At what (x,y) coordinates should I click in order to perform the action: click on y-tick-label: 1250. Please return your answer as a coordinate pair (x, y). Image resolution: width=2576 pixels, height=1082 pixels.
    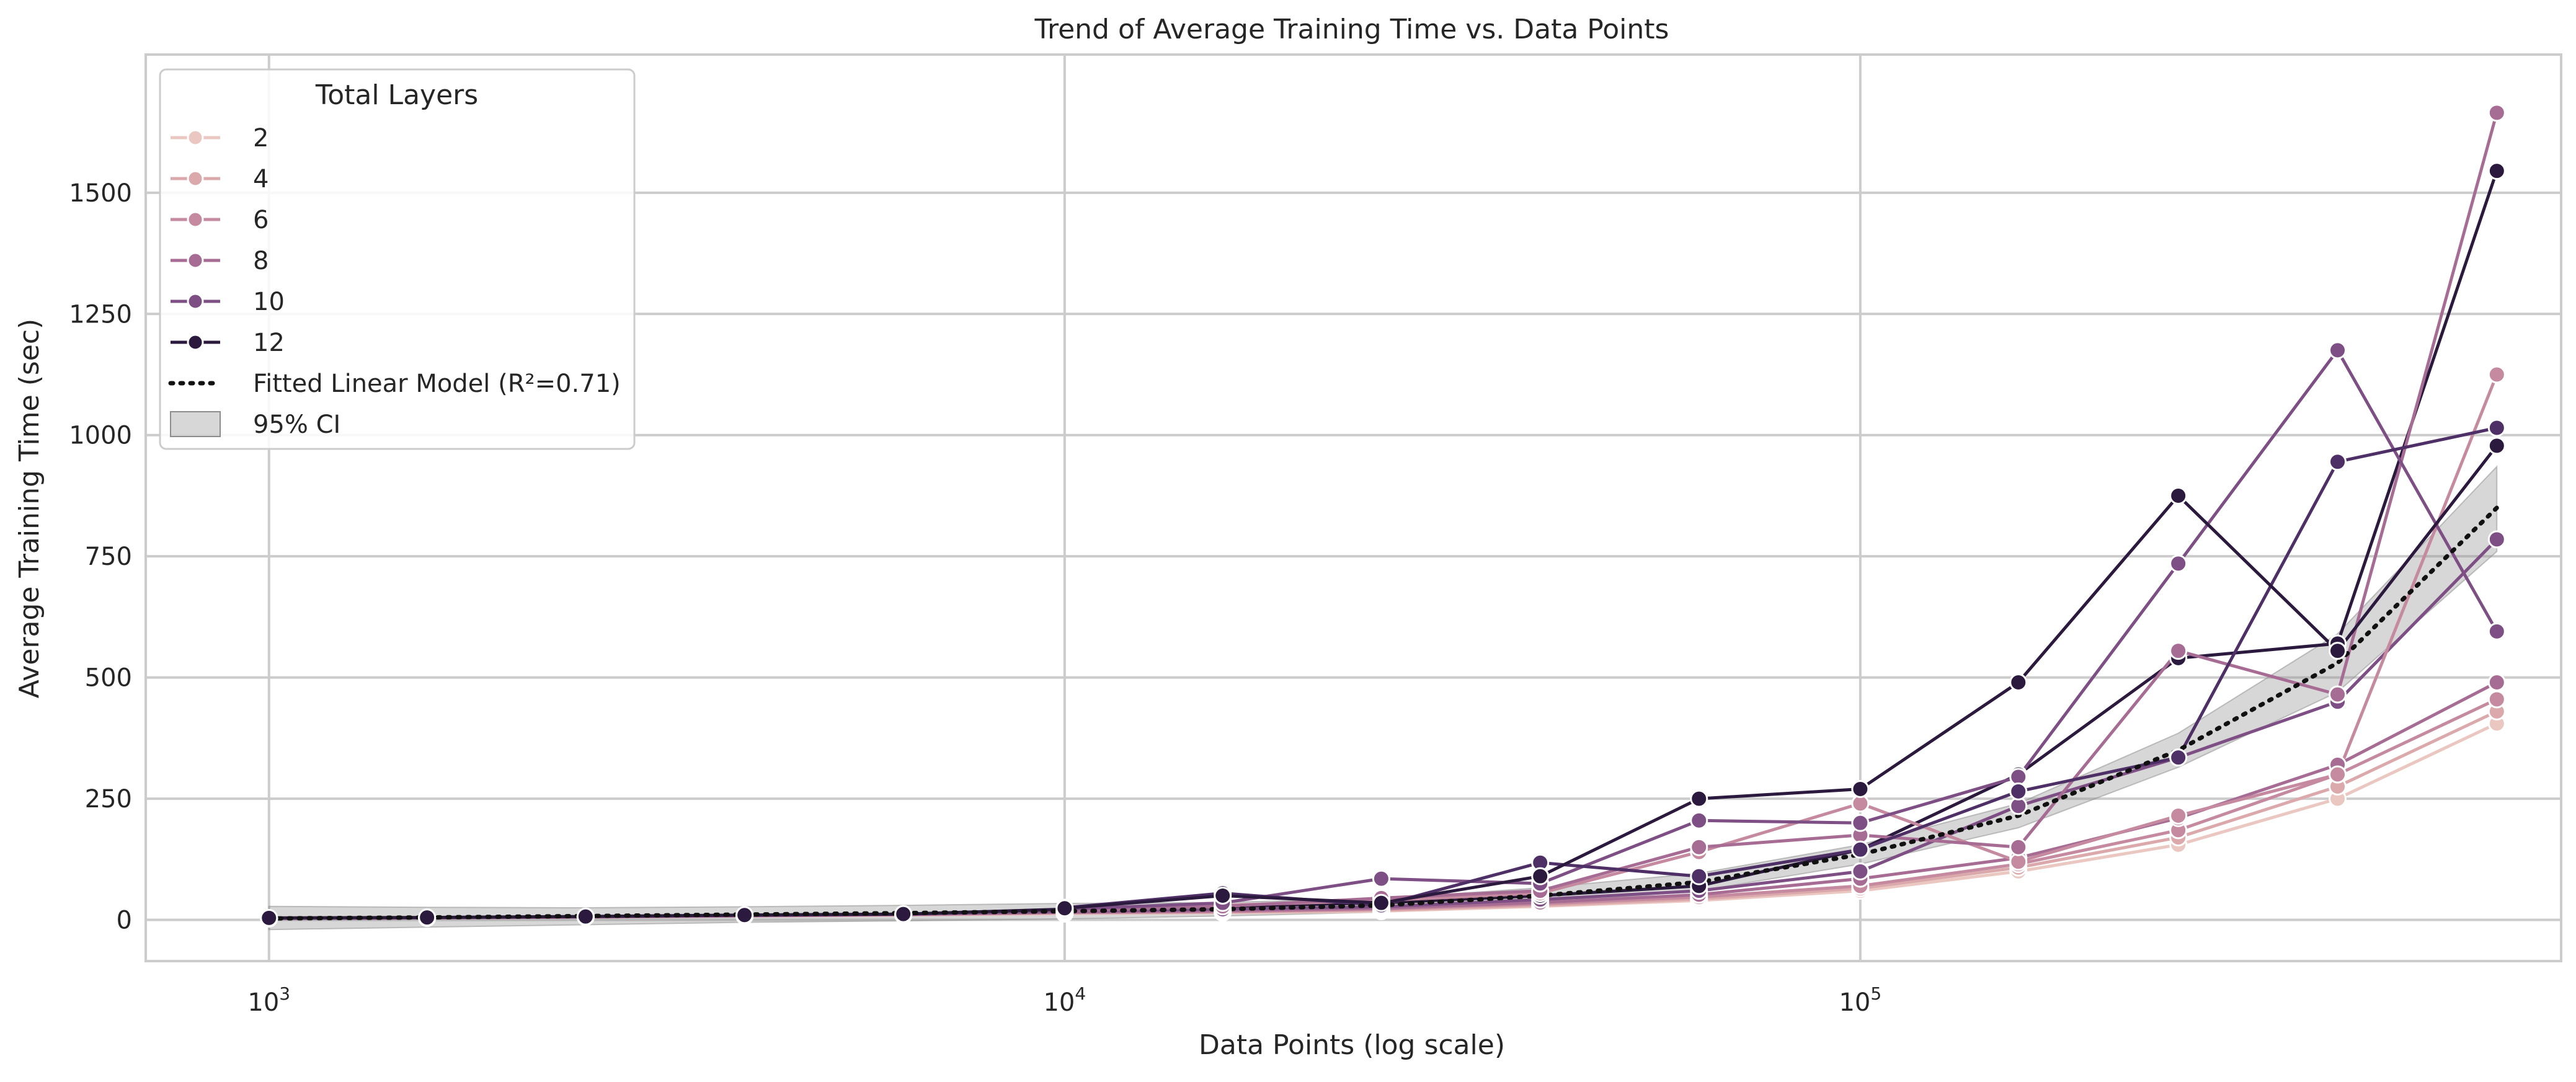
    Looking at the image, I should click on (100, 315).